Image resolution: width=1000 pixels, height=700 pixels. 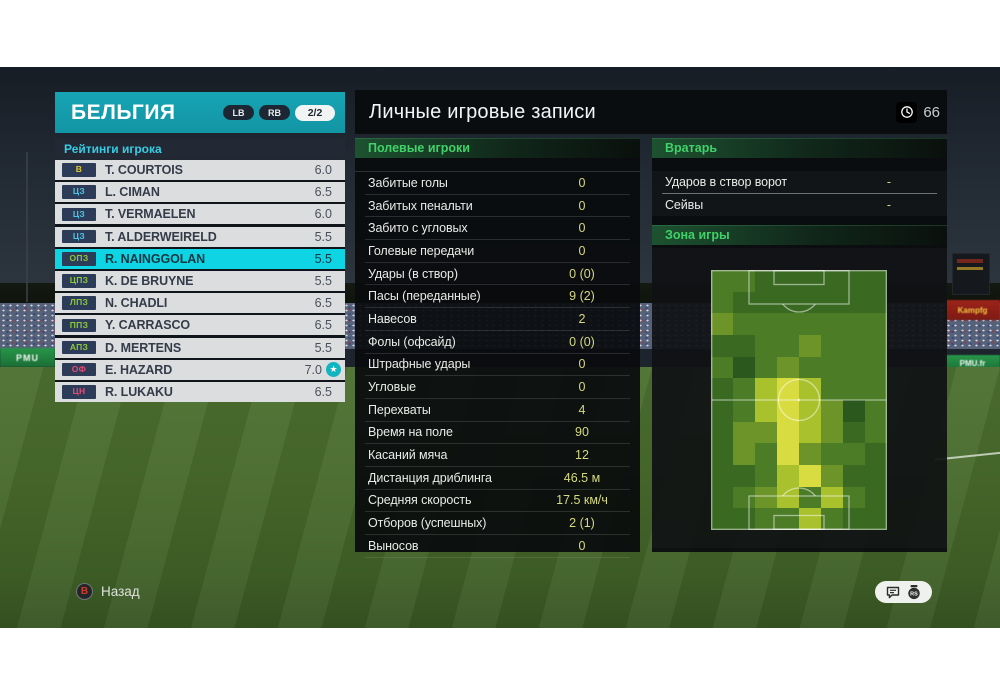 I want to click on rs-stick-icon: RS, so click(x=914, y=592).